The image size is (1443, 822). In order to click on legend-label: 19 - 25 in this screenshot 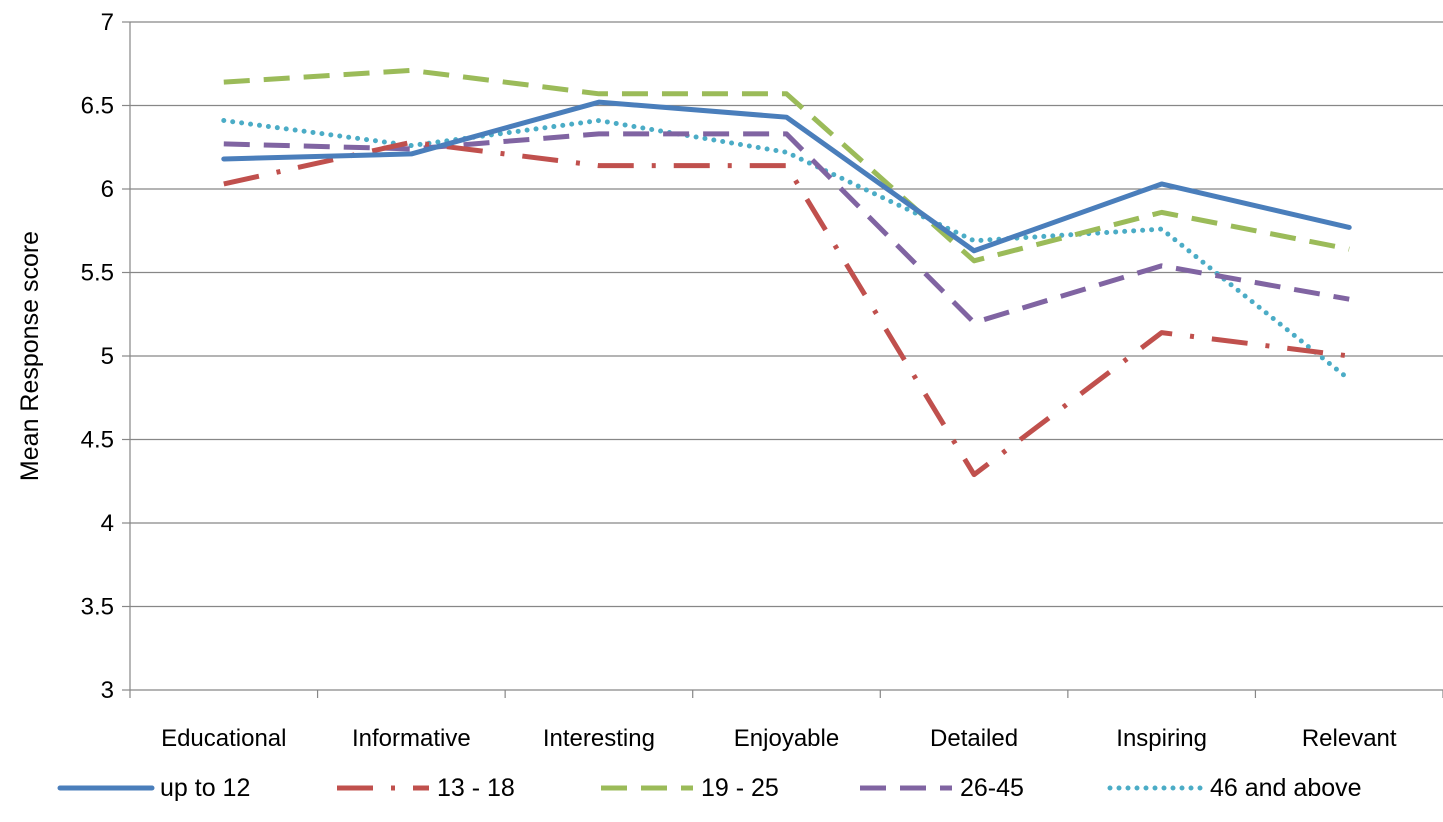, I will do `click(740, 788)`.